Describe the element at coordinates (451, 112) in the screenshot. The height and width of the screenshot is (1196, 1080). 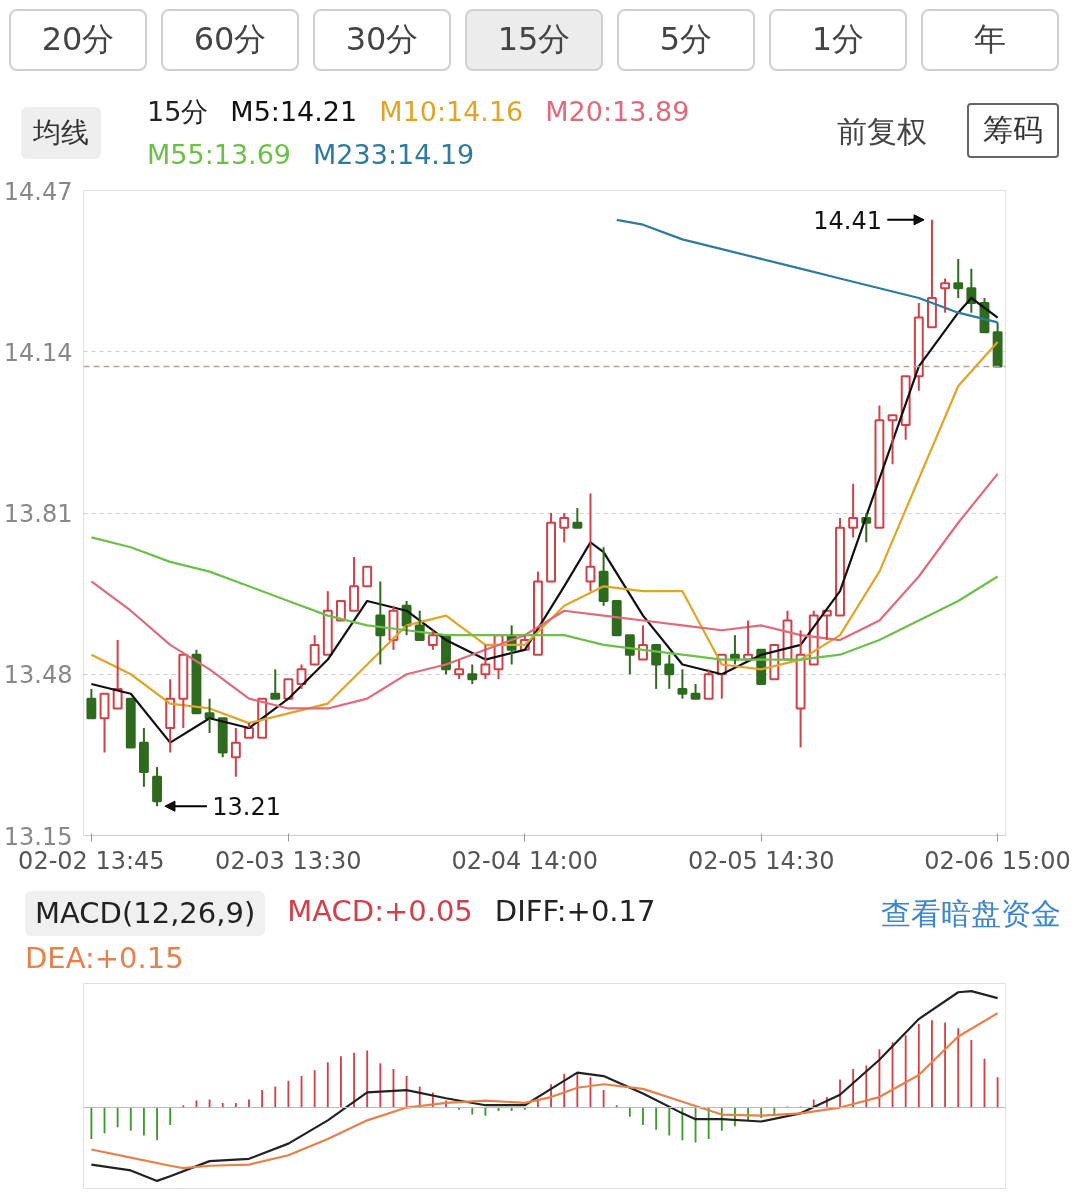
I see `text: M10:14.16` at that location.